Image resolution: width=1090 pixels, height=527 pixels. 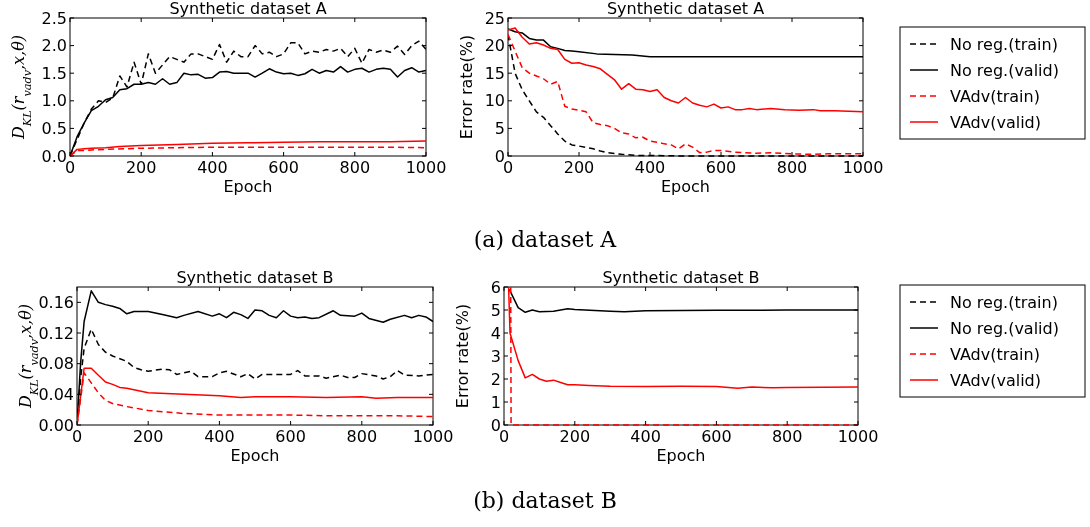 What do you see at coordinates (56, 333) in the screenshot?
I see `y-tick-label: 0.12` at bounding box center [56, 333].